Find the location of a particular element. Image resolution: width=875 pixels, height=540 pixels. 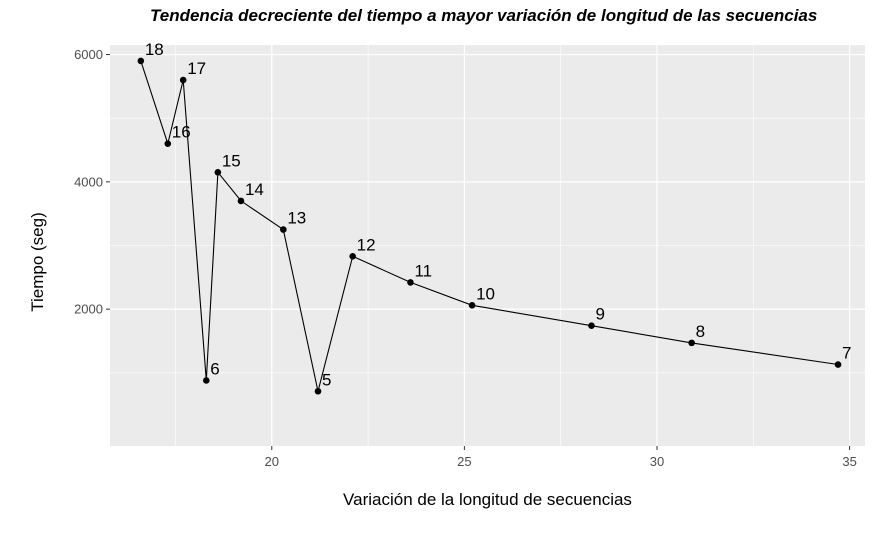

data-label: 16 is located at coordinates (181, 132).